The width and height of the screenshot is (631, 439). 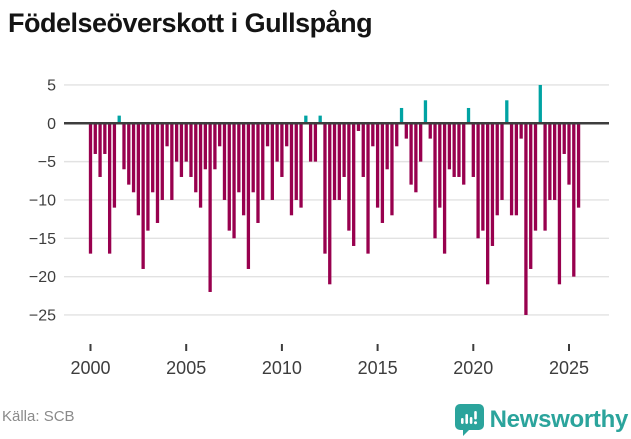 I want to click on y-axis-tick-label: −20, so click(x=42, y=277).